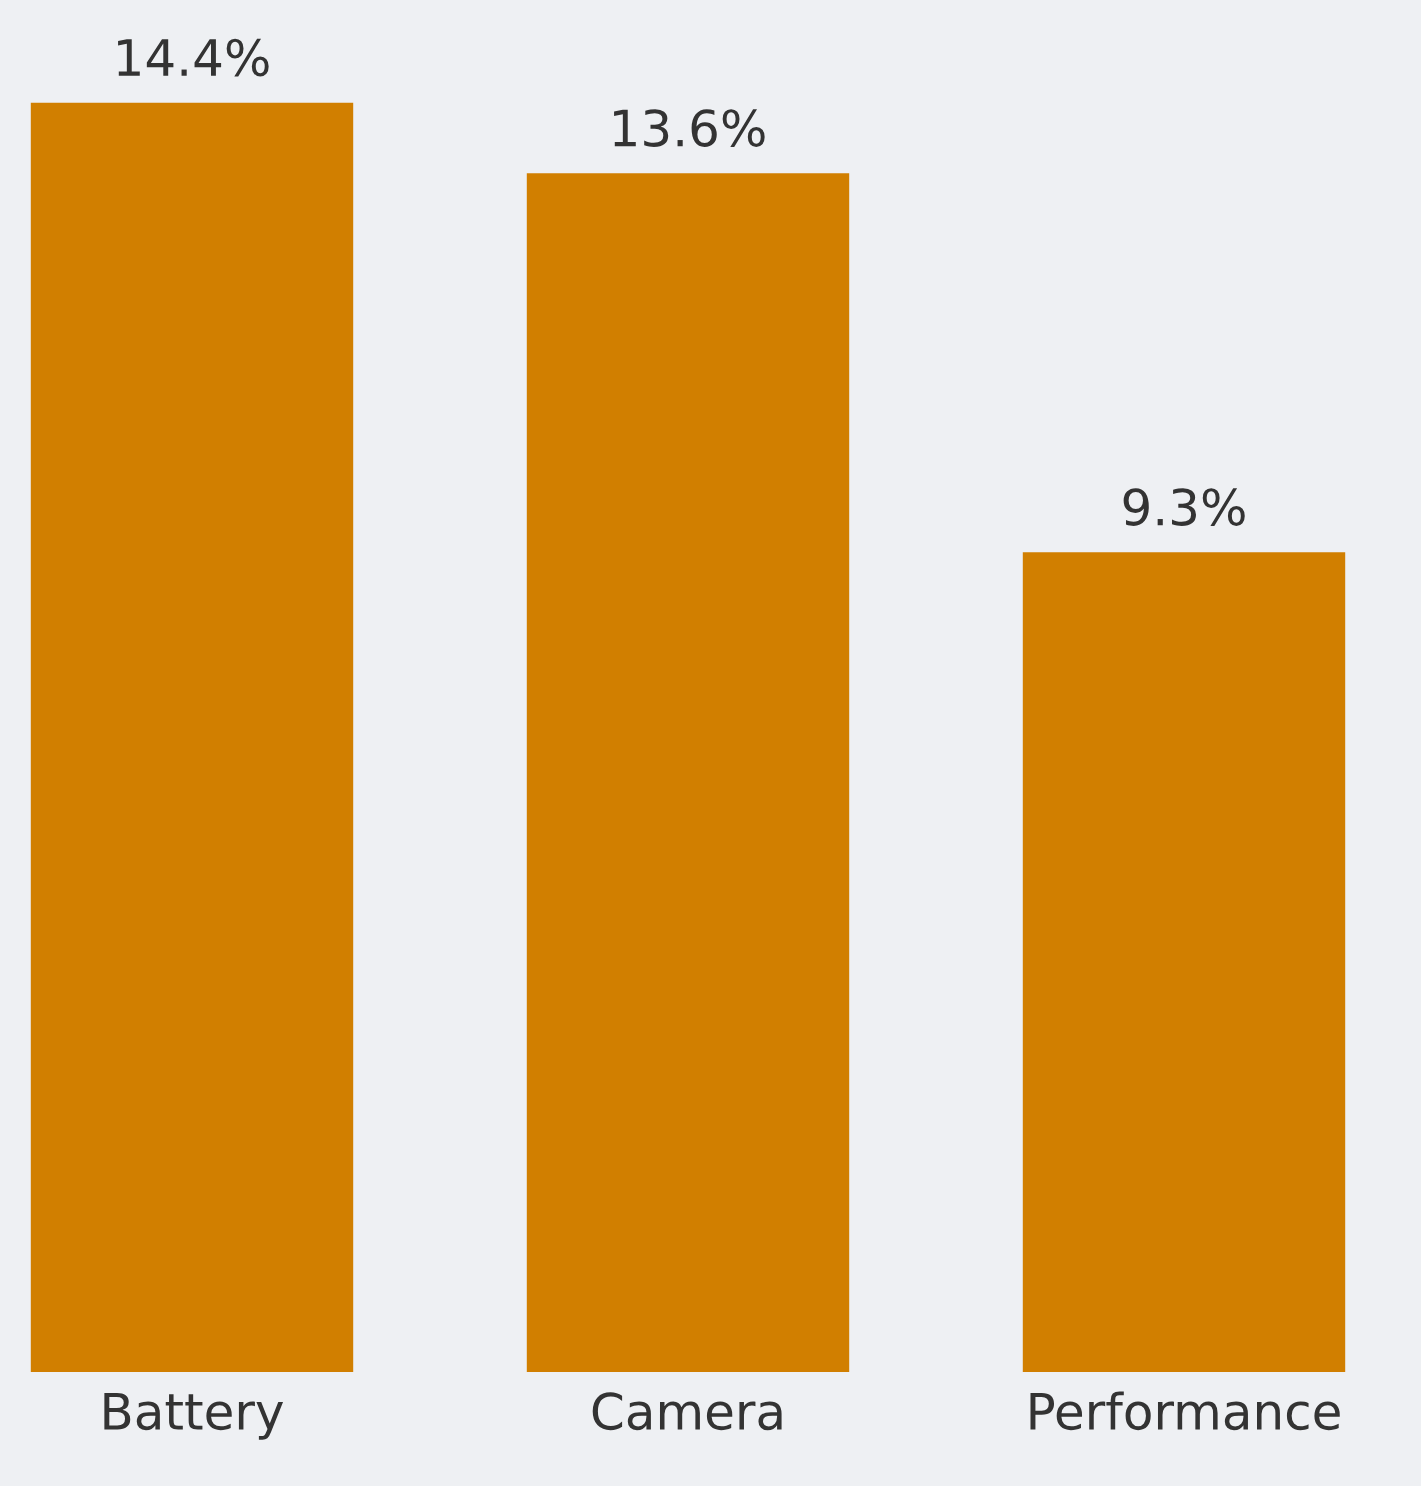 The height and width of the screenshot is (1486, 1421). Describe the element at coordinates (193, 57) in the screenshot. I see `data-label: 14.4%` at that location.